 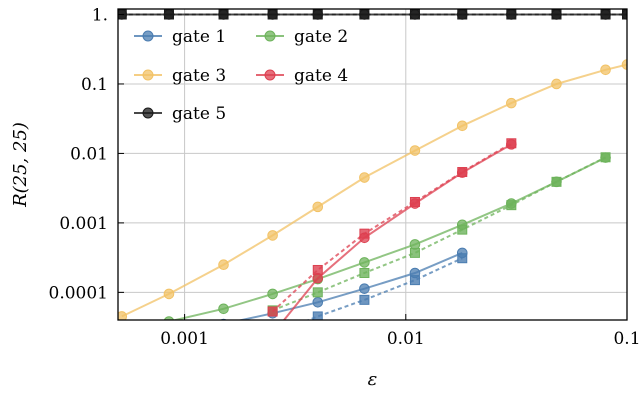 I want to click on y-tick-label: 1., so click(x=100, y=16).